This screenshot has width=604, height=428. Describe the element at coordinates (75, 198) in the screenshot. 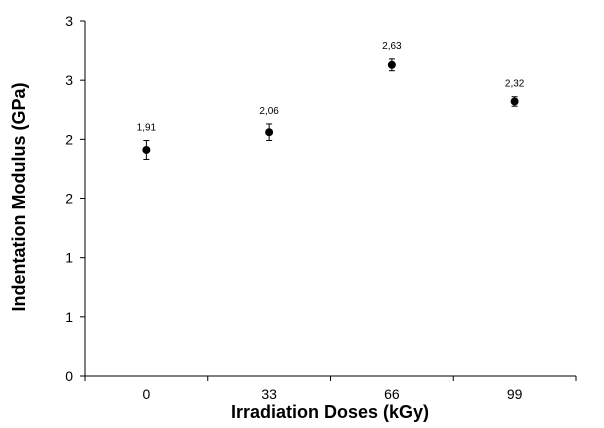

I see `y-axis-ticks: 0 1 1 2 2 3 3` at that location.